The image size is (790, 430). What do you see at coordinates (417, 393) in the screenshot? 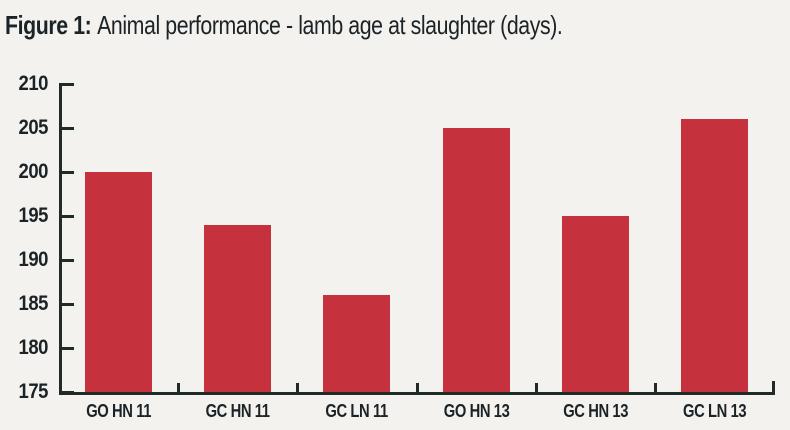
I see `x-axis-line` at bounding box center [417, 393].